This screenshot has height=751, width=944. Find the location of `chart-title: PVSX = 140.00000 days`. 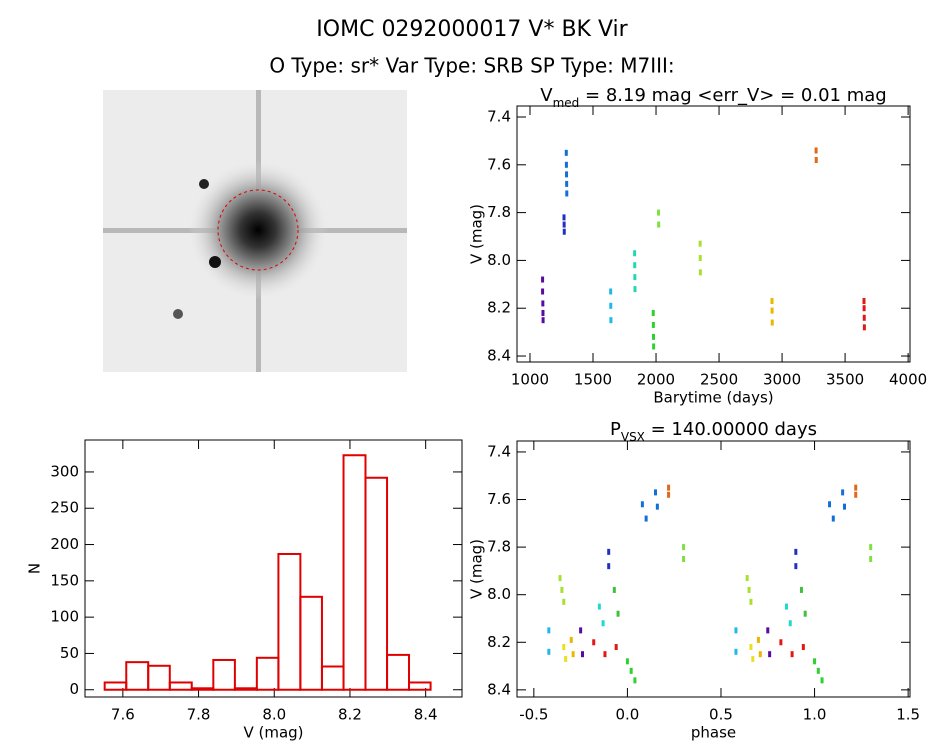

chart-title: PVSX = 140.00000 days is located at coordinates (713, 431).